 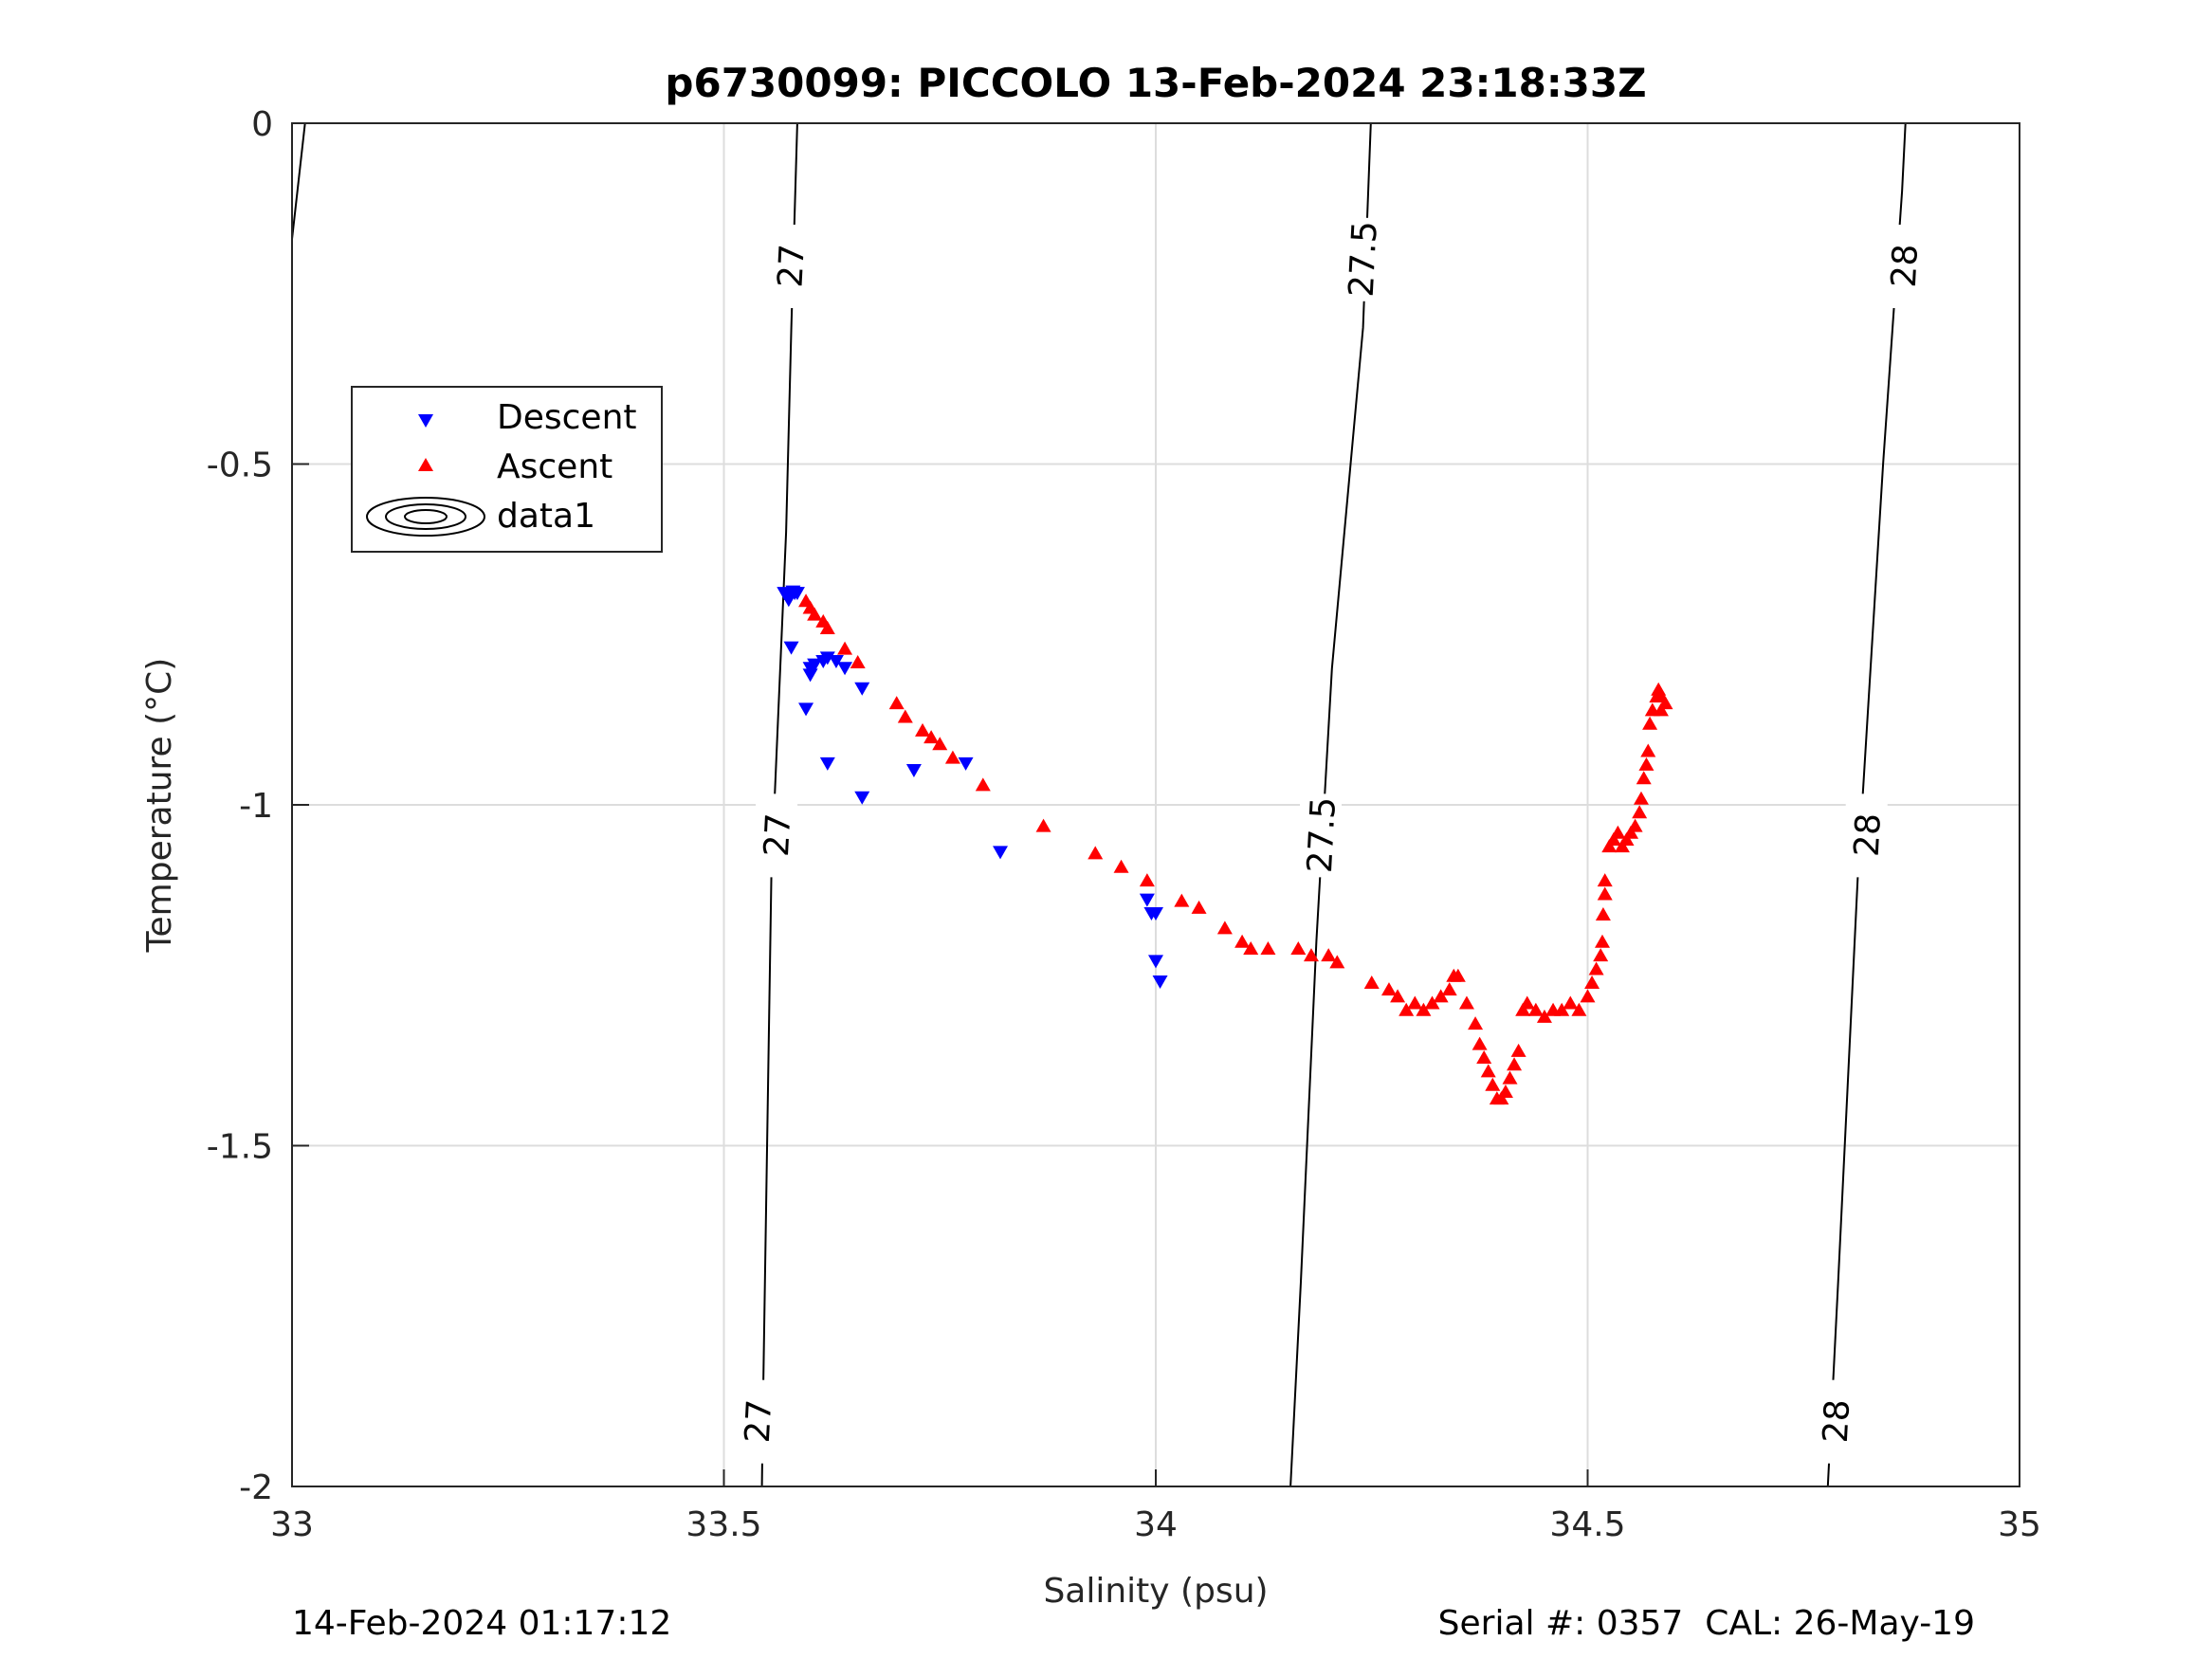 I want to click on chart-title: p6730099: PICCOLO 13-Feb-2024 23:18:33Z, so click(x=1155, y=83).